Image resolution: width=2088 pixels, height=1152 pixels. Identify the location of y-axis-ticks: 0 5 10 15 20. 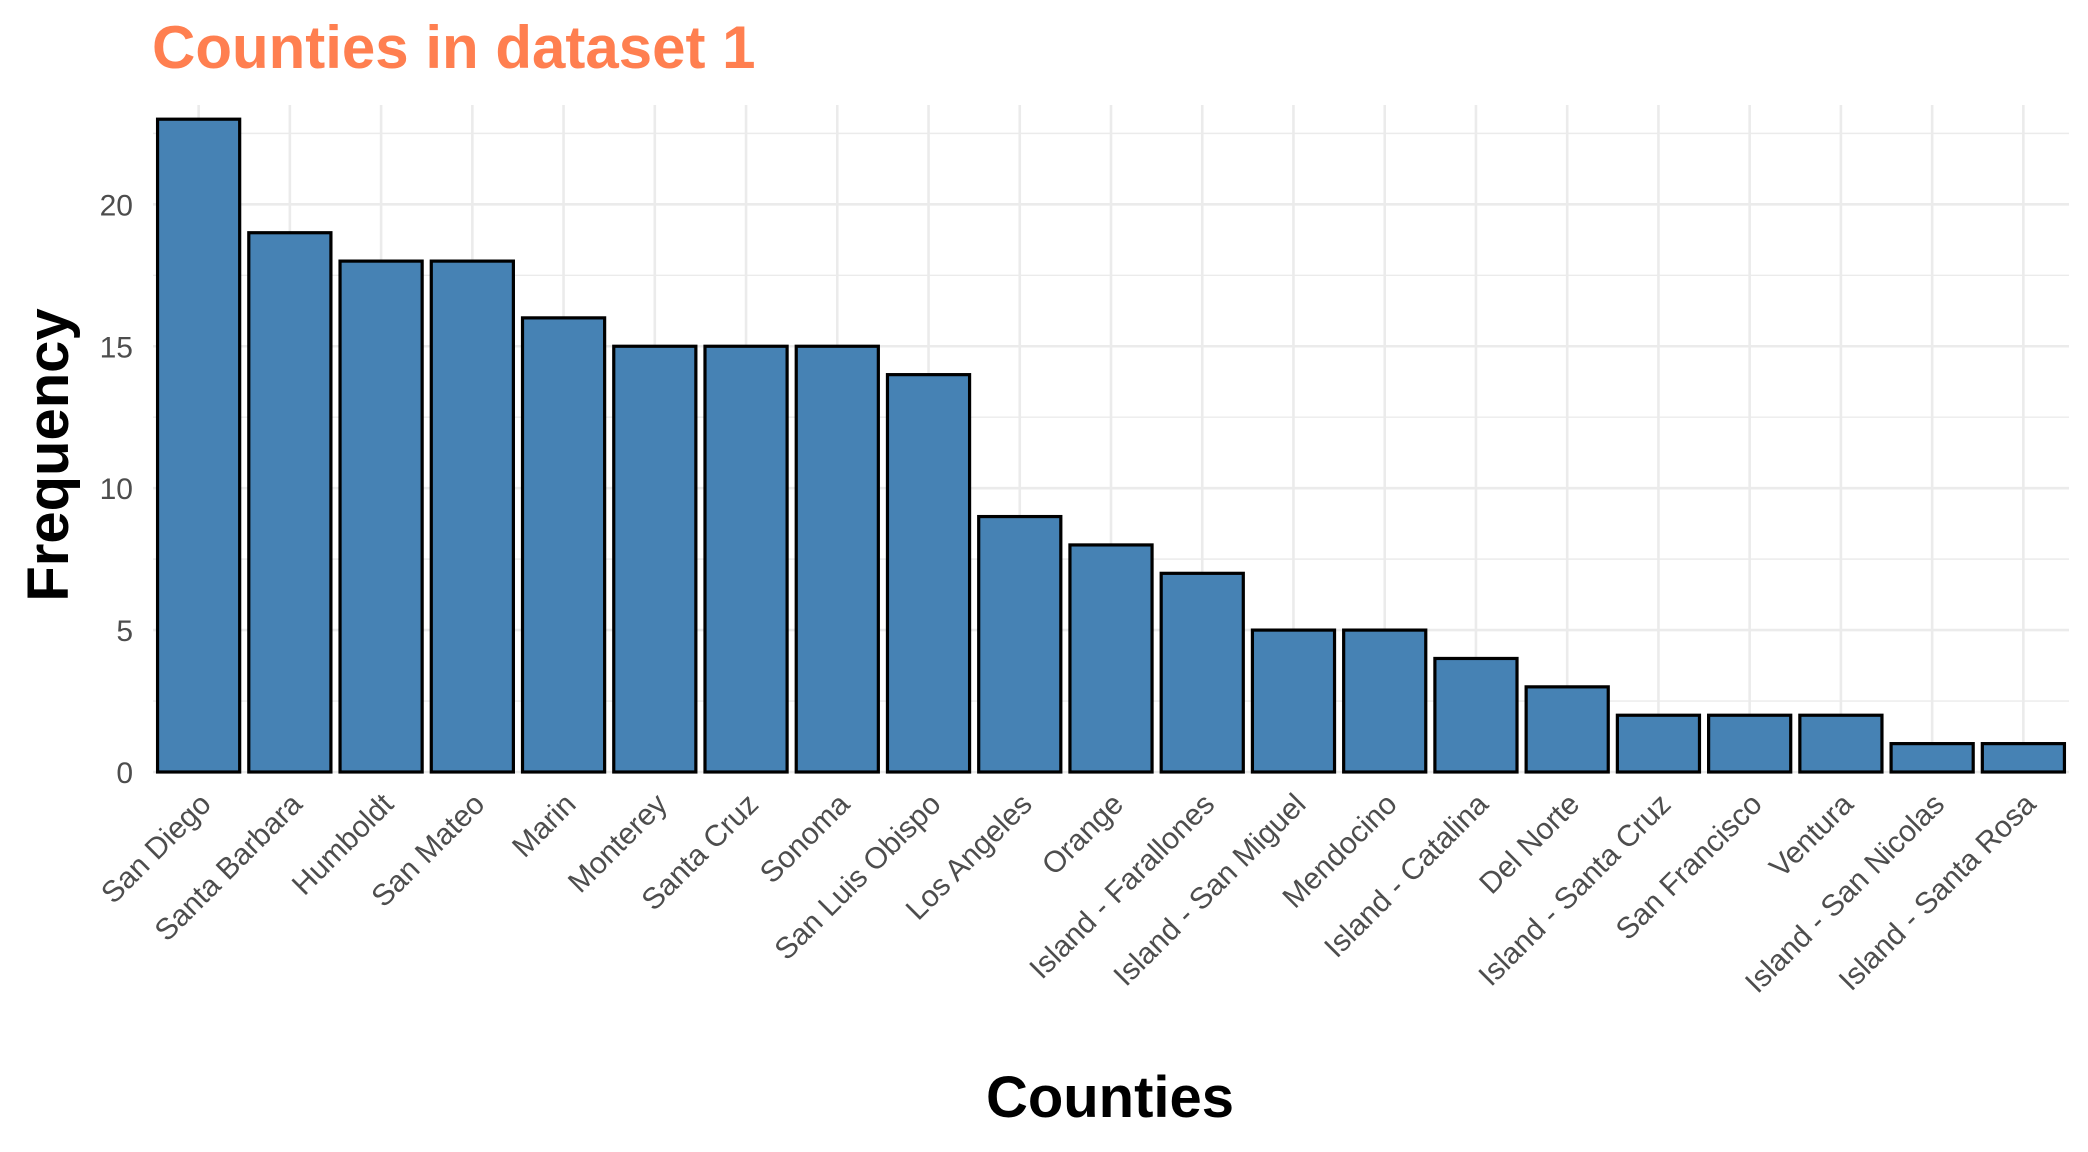
(116, 489).